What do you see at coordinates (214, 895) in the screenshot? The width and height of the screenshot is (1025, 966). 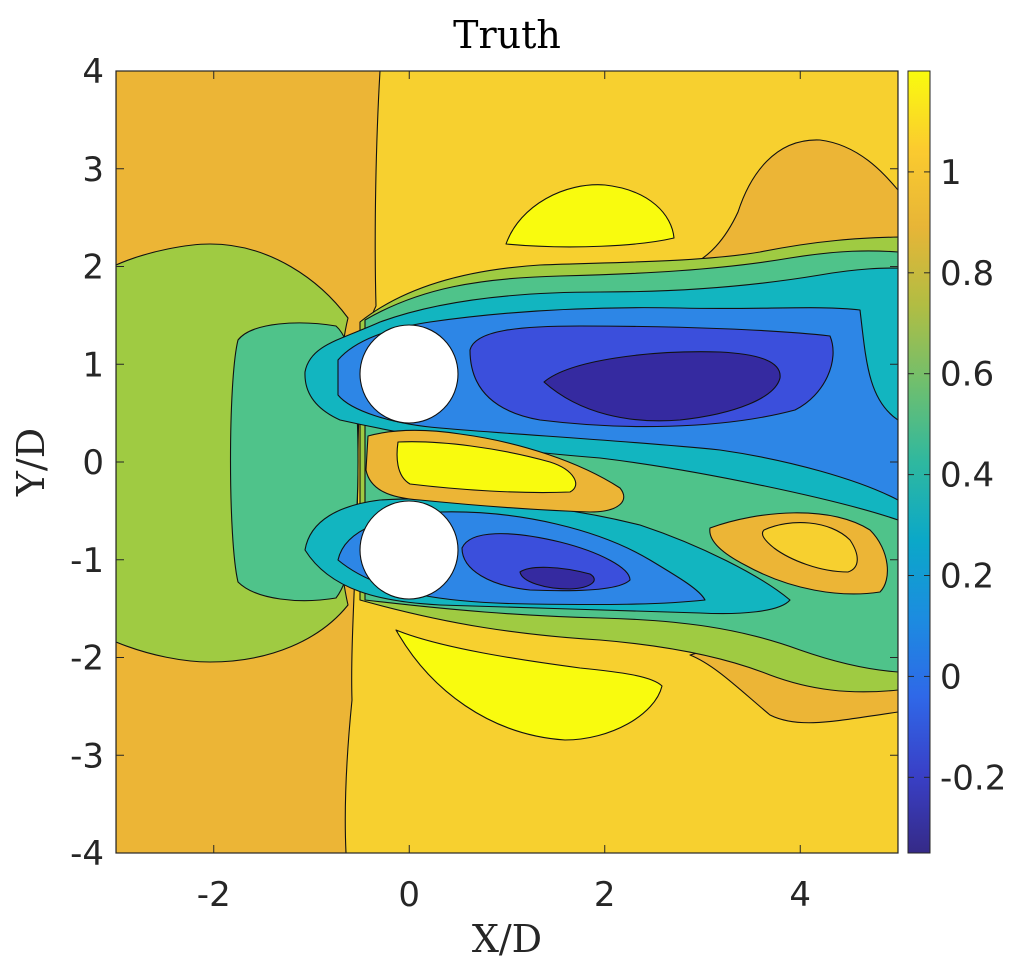 I see `x-tick-label: -2` at bounding box center [214, 895].